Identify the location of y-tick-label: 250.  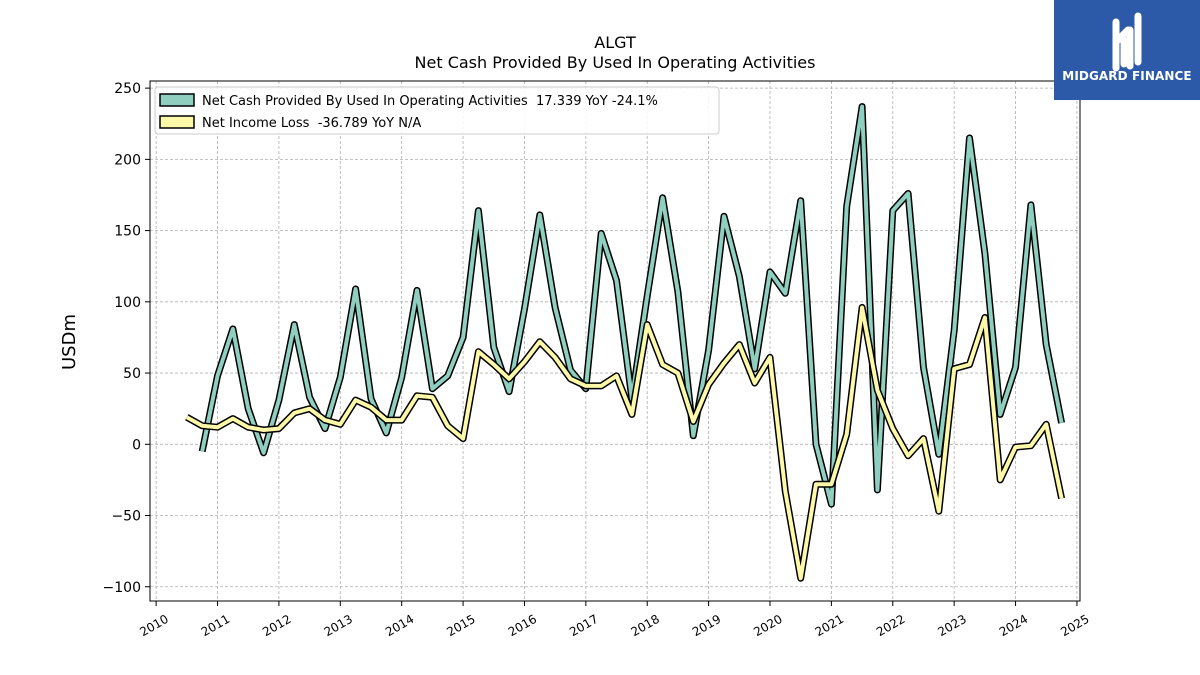
(127, 89).